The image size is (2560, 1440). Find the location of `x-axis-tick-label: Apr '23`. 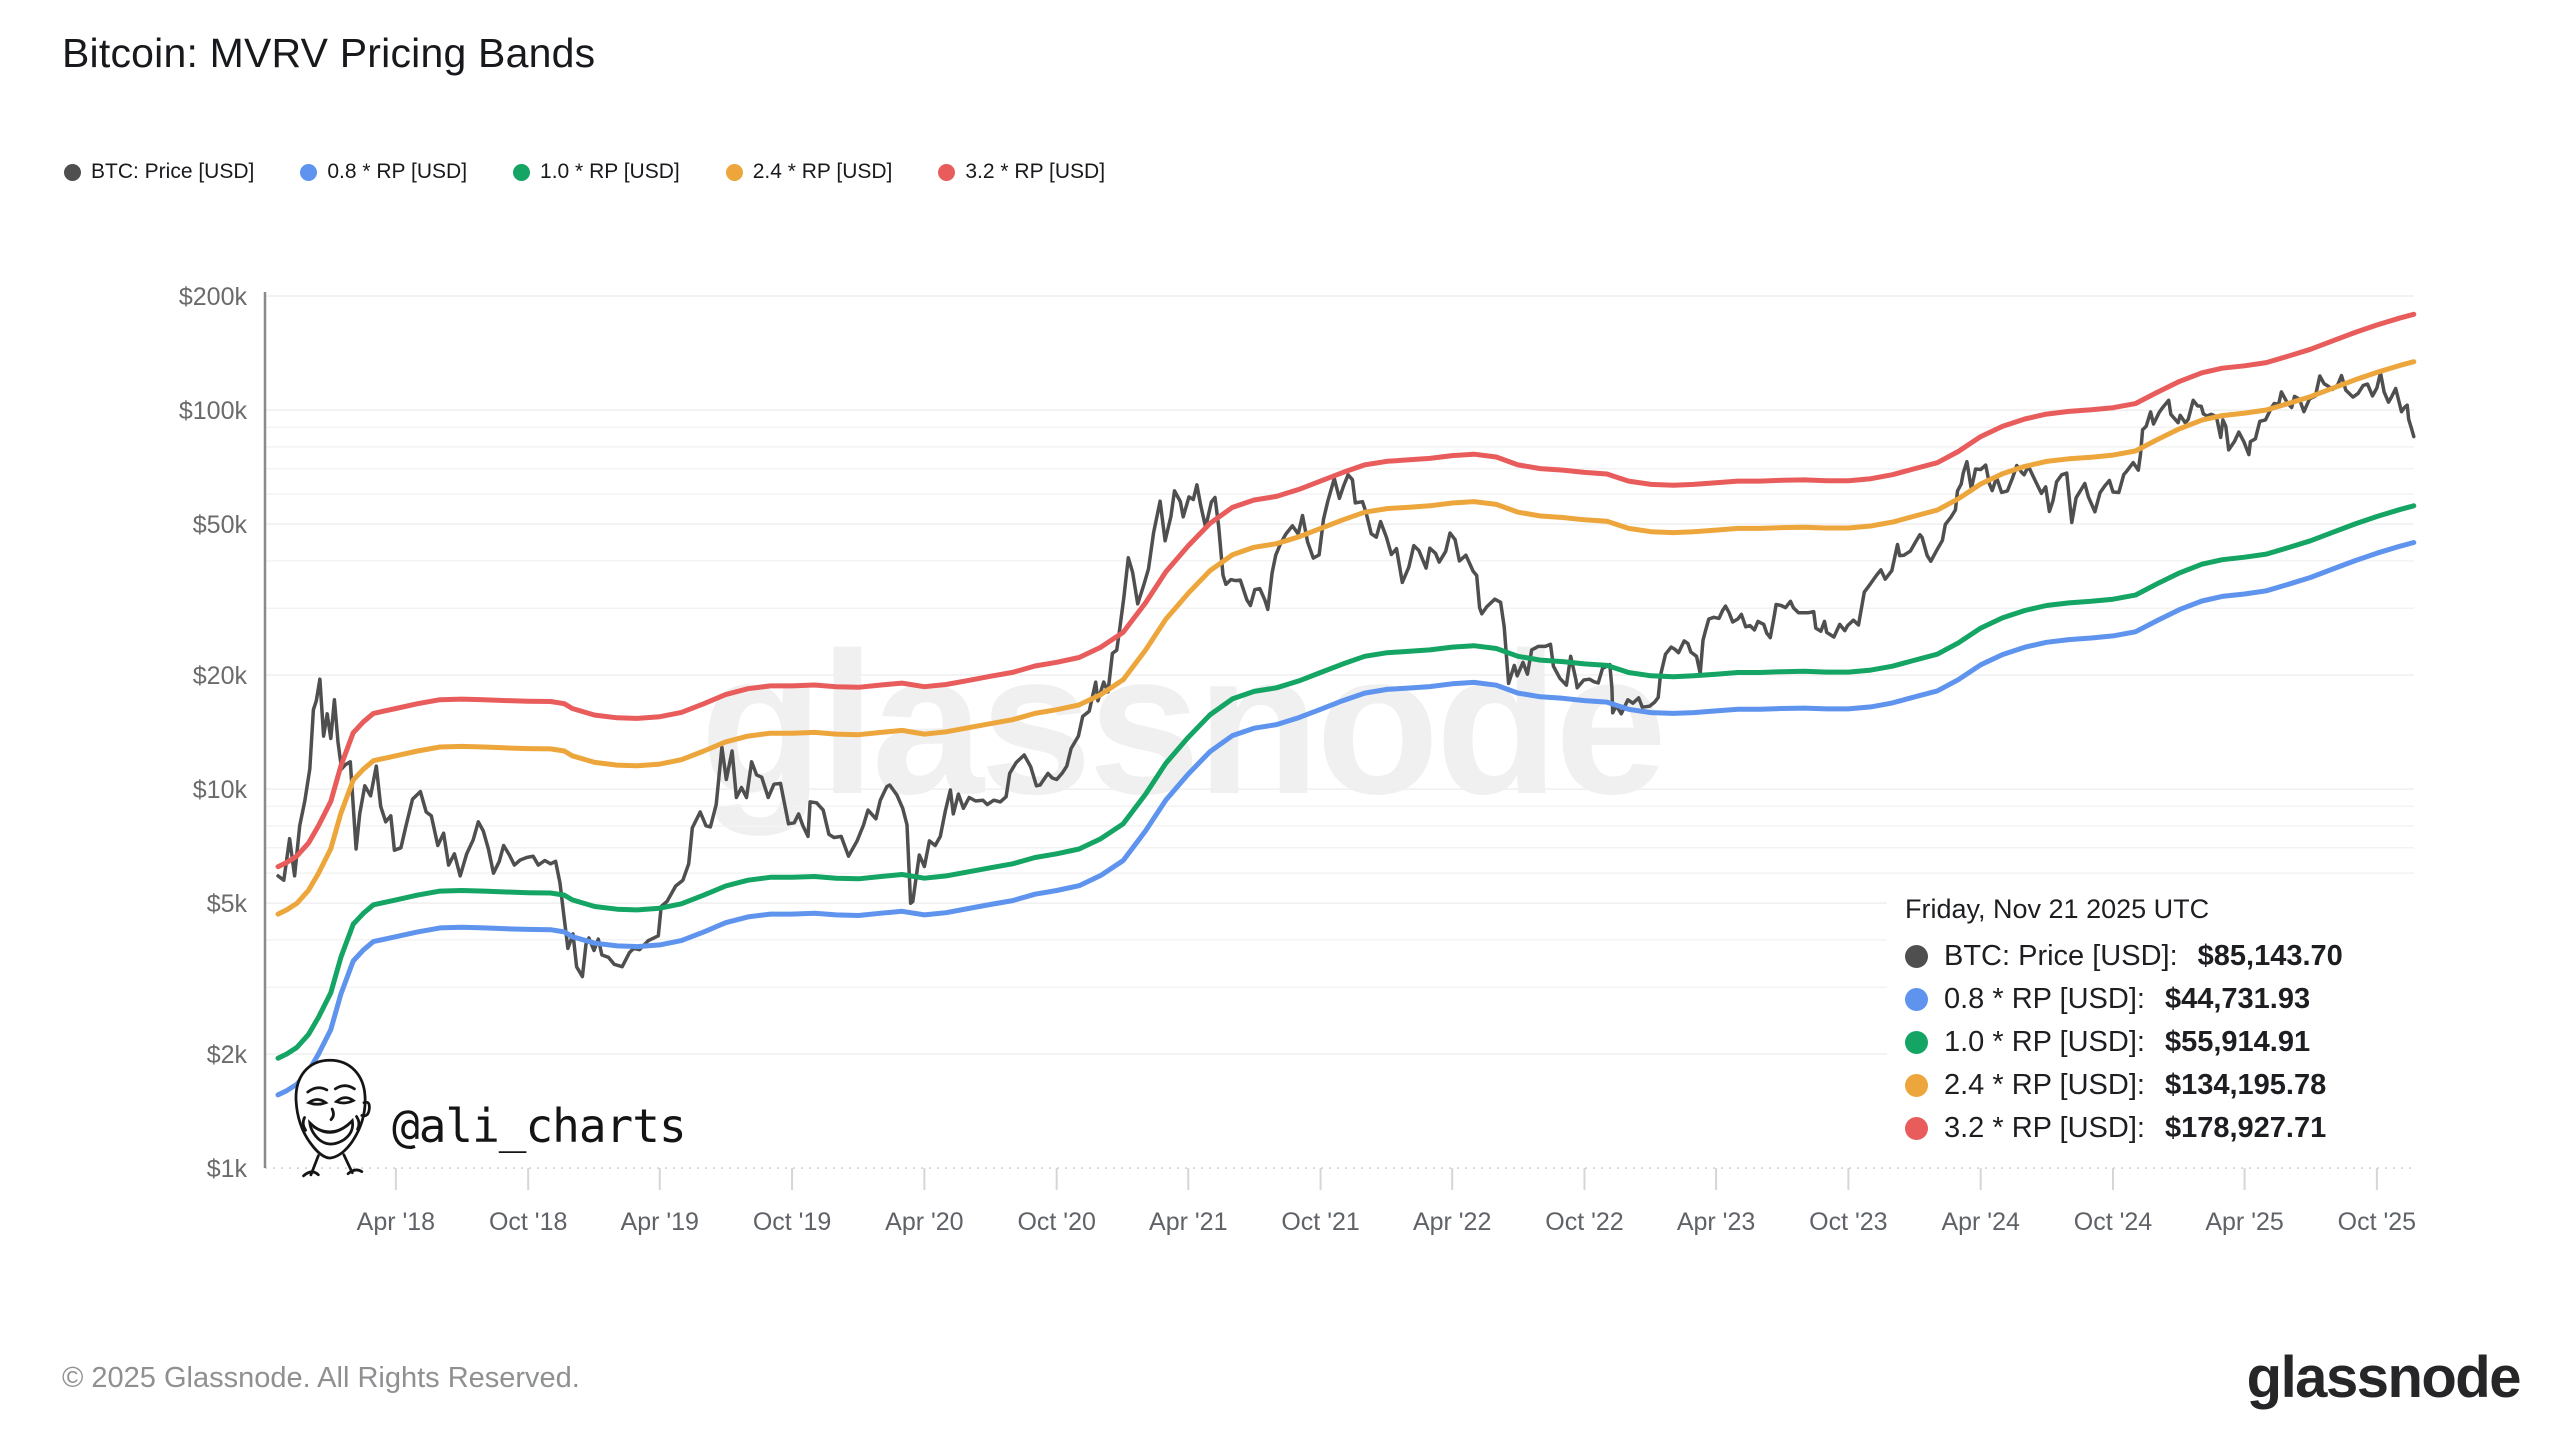

x-axis-tick-label: Apr '23 is located at coordinates (1716, 1222).